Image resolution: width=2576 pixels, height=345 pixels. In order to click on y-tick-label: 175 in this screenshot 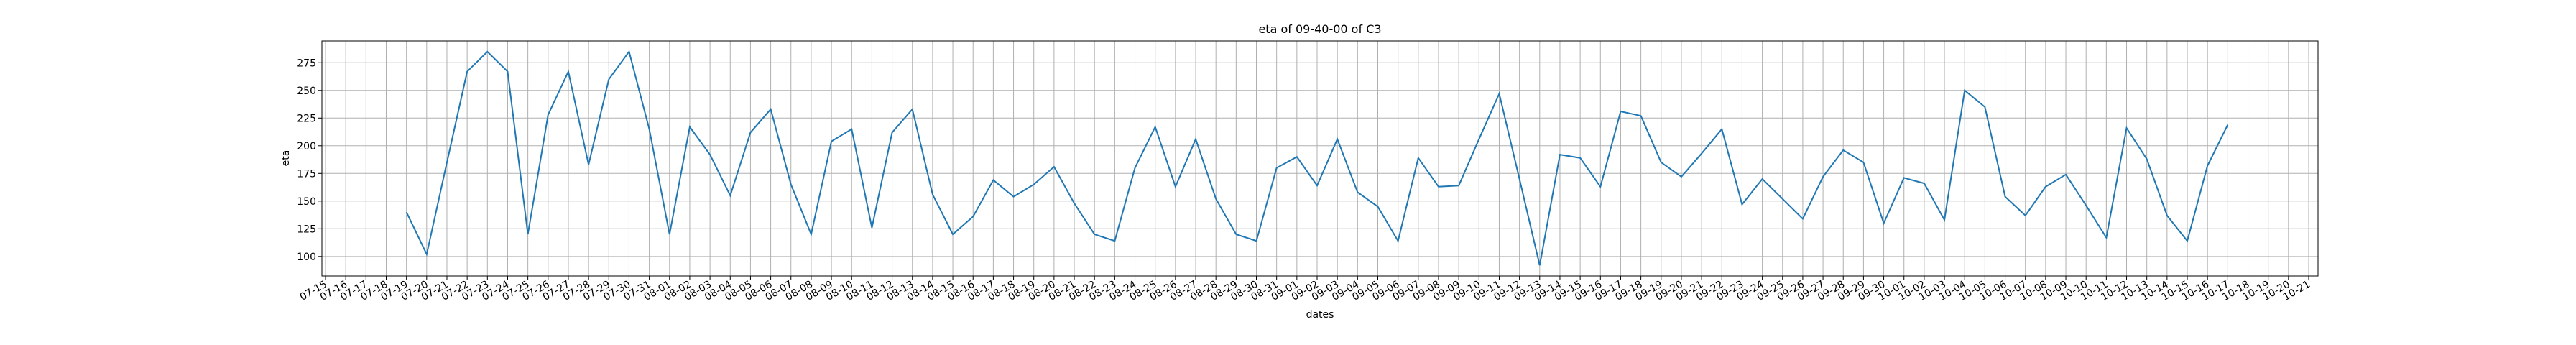, I will do `click(306, 174)`.